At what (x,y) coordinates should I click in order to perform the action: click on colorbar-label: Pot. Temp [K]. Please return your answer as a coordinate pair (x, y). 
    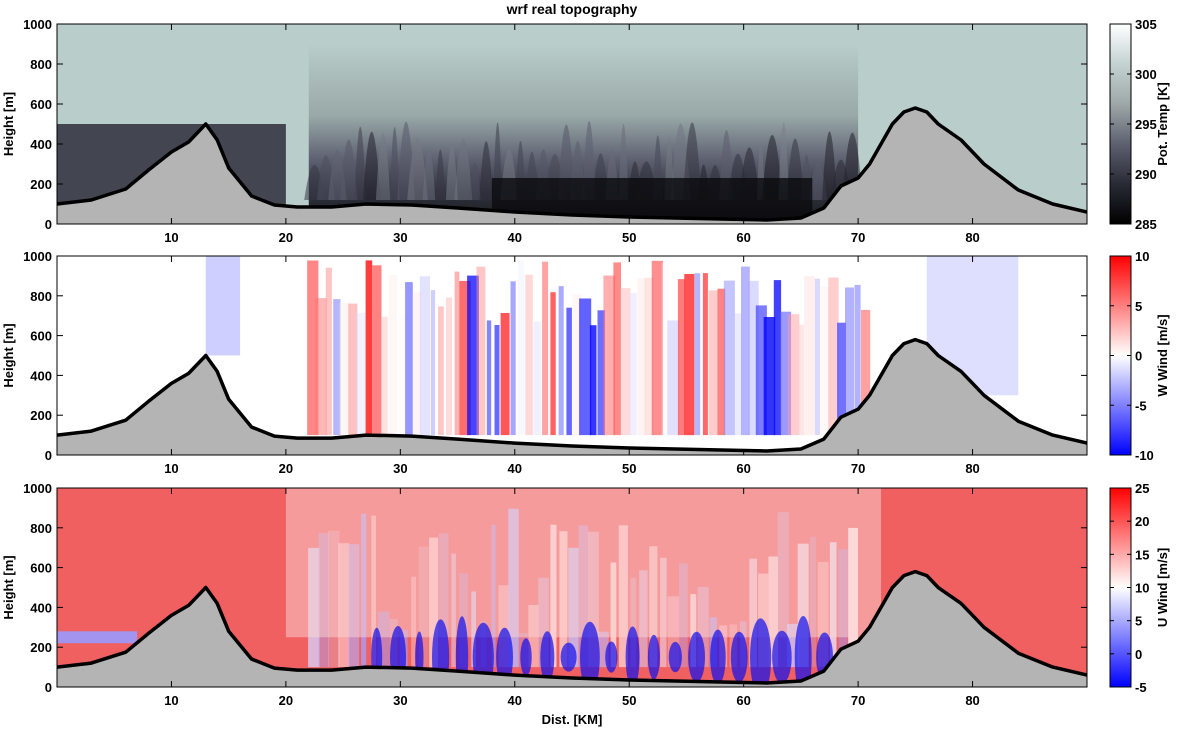
    Looking at the image, I should click on (1162, 124).